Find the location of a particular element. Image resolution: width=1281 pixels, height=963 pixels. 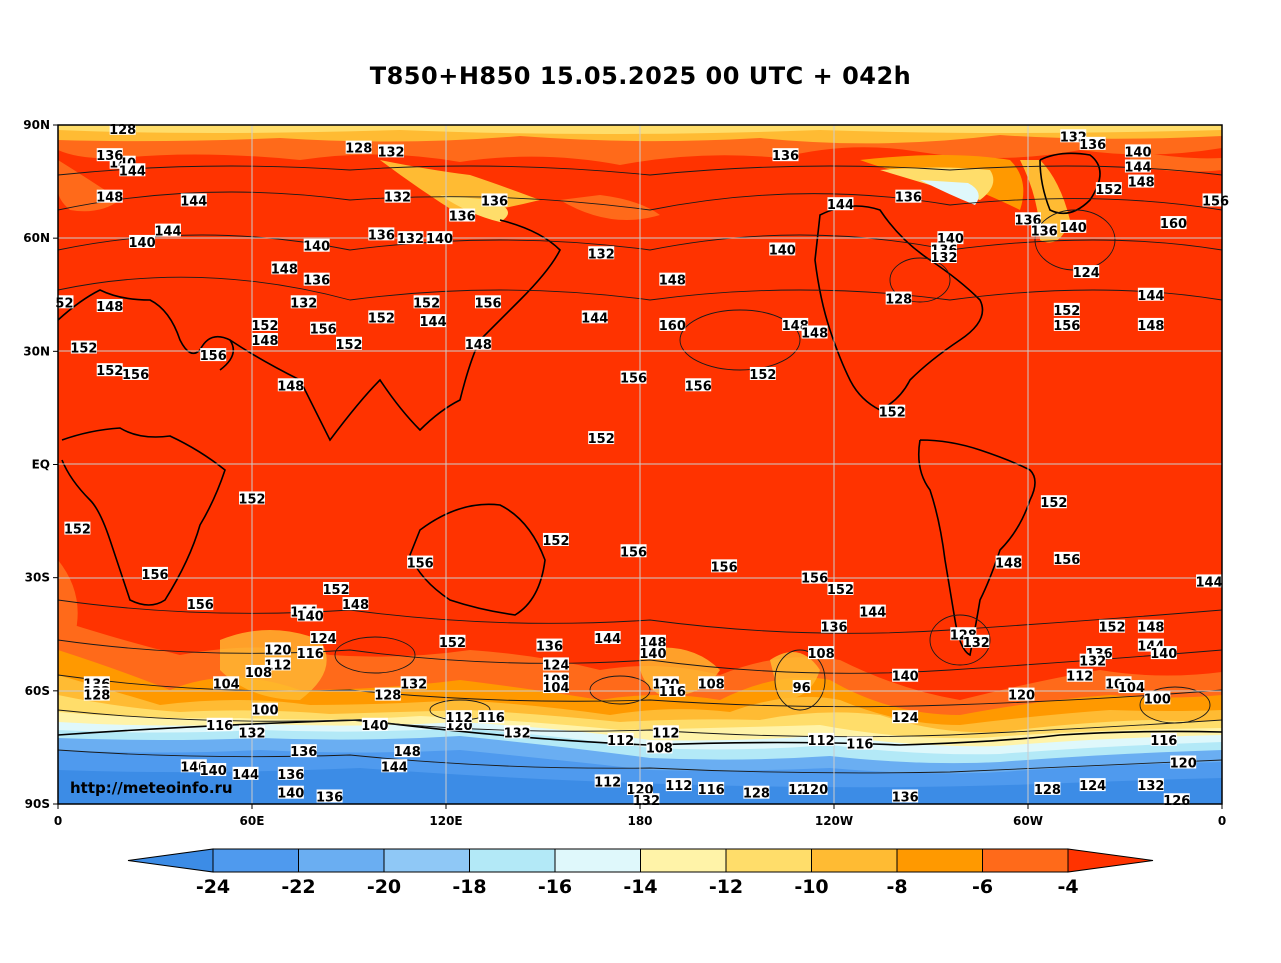

colorbar-label: -24 is located at coordinates (213, 887).